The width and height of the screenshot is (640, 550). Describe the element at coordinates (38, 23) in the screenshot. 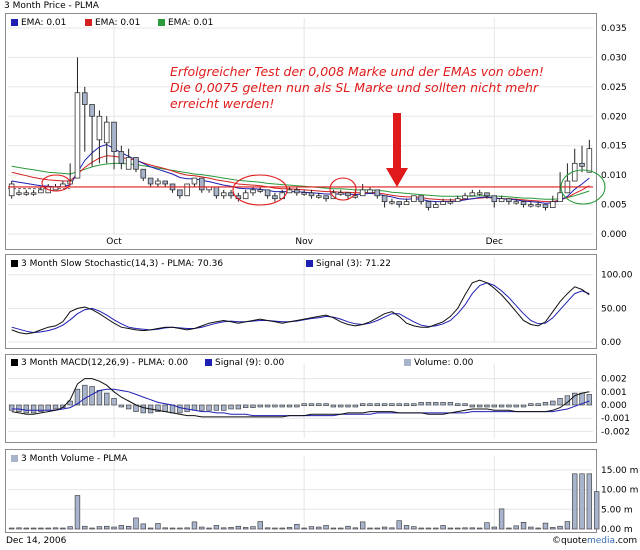

I see `legend-ema-blue: EMA: 0.01` at that location.